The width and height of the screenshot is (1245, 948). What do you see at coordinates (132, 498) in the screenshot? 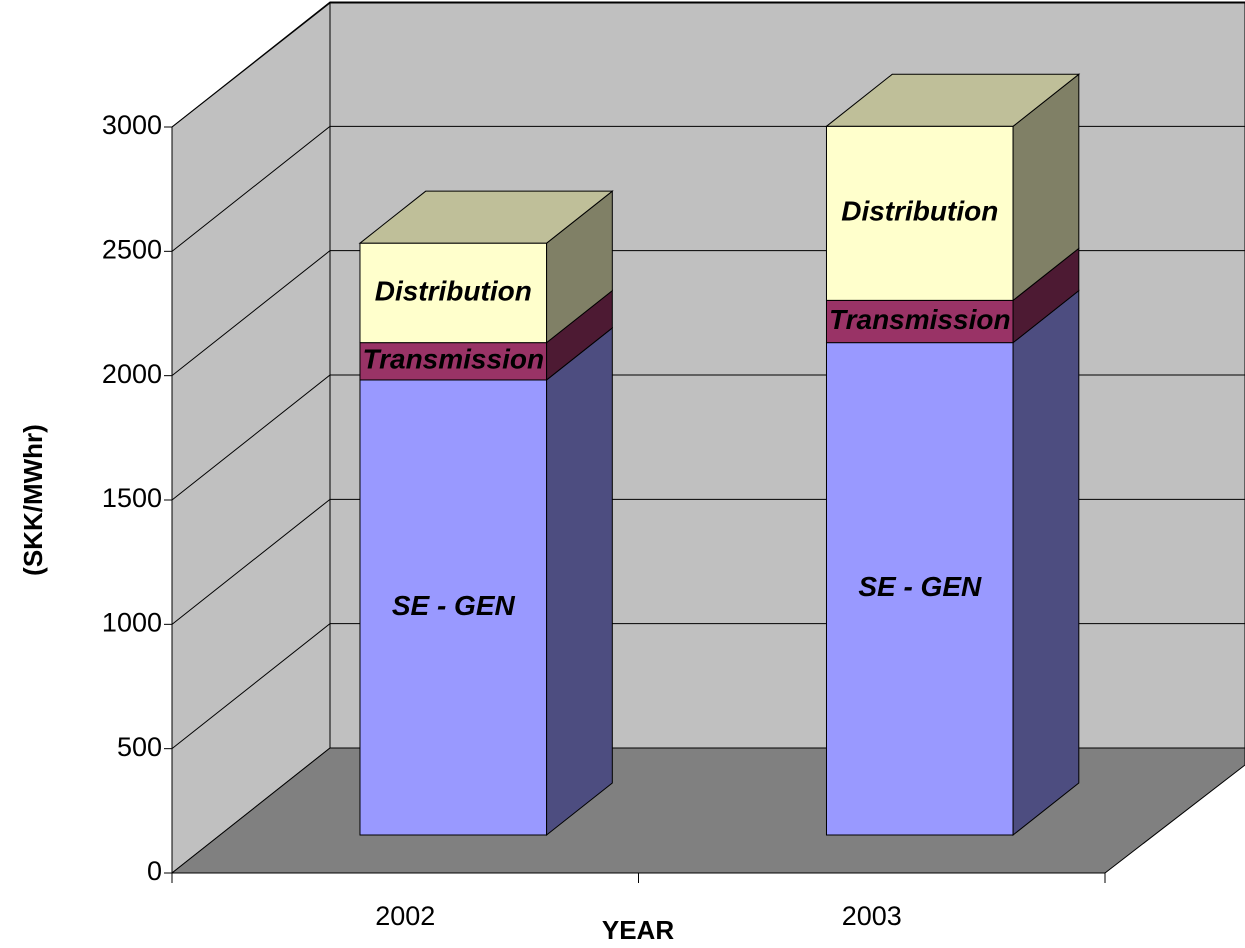
I see `y-tick-label: 1500` at bounding box center [132, 498].